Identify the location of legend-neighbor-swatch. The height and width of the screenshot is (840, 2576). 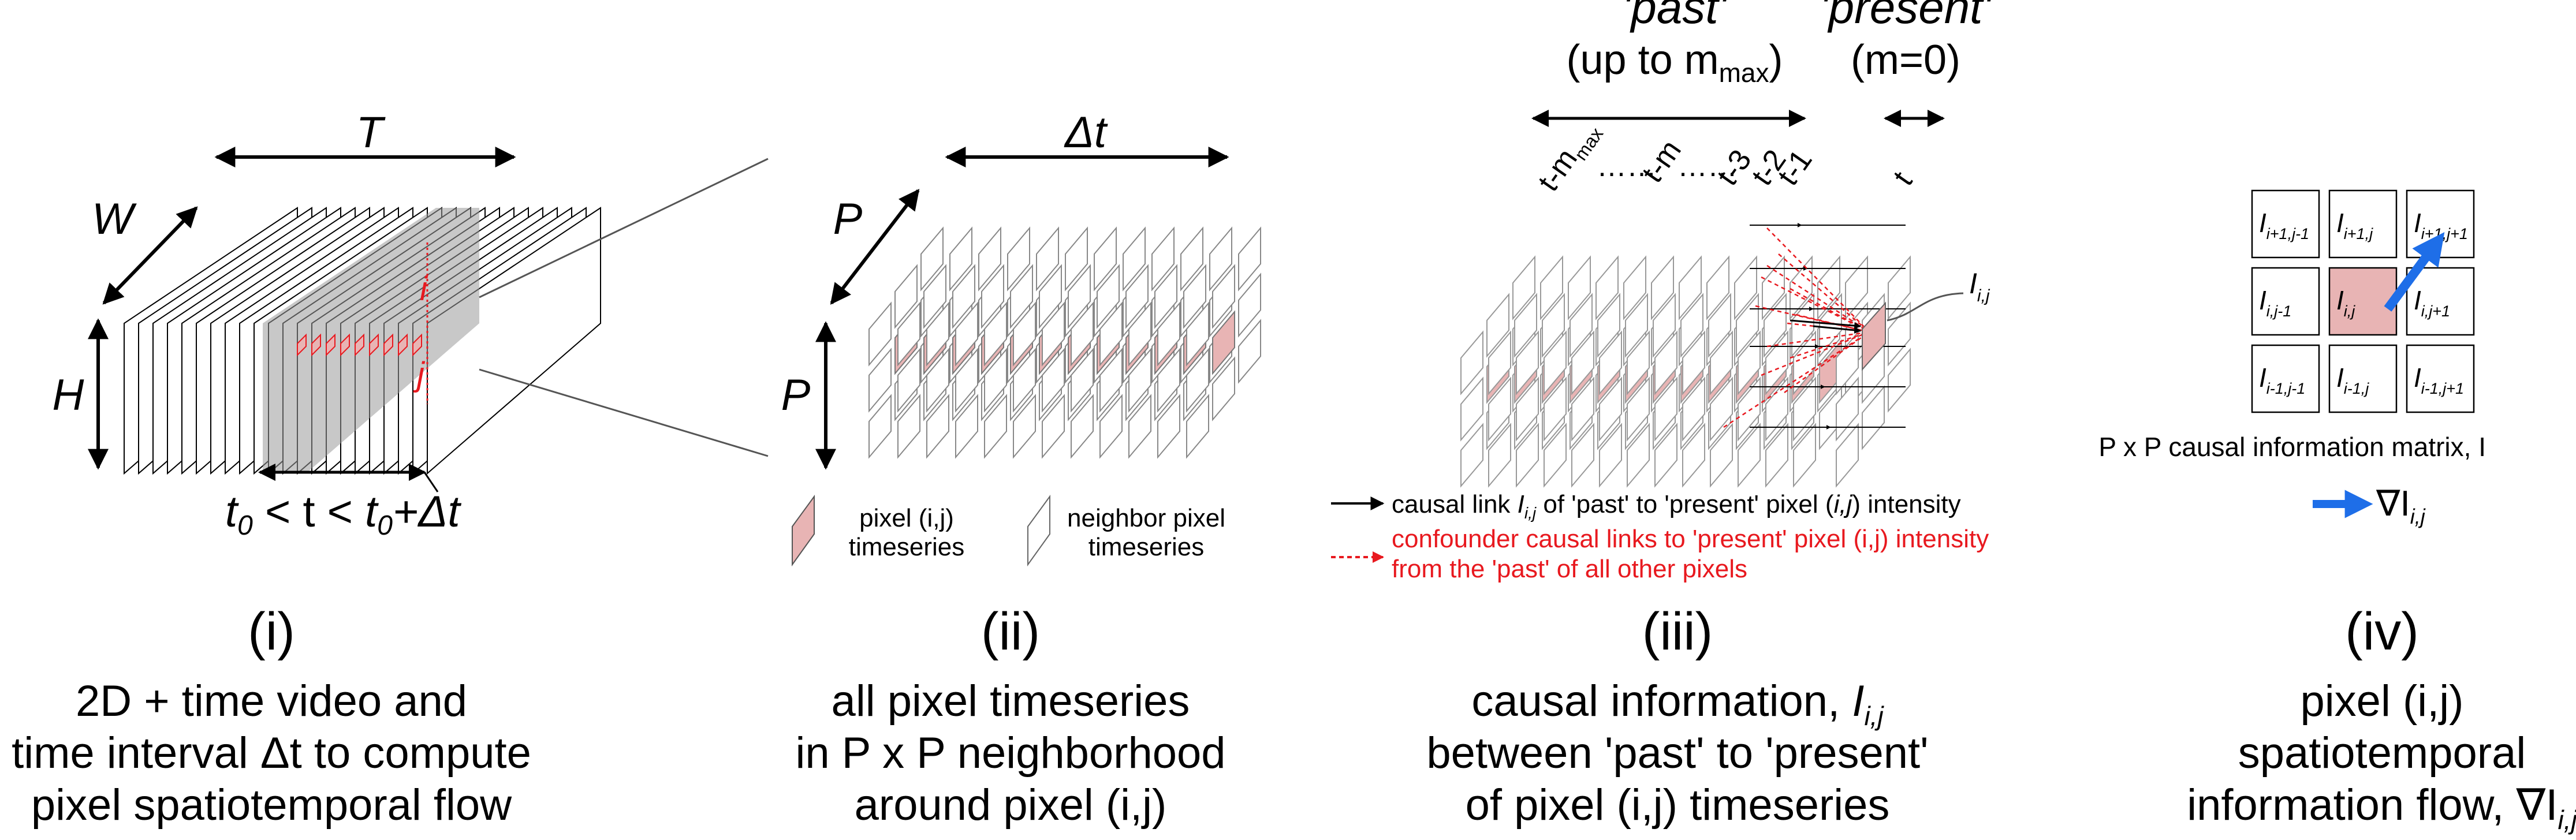
(1038, 530).